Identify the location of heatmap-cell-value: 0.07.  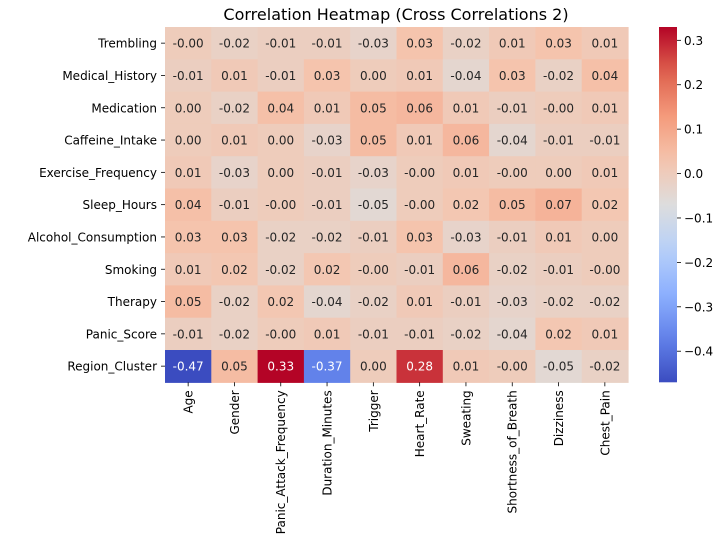
(558, 205).